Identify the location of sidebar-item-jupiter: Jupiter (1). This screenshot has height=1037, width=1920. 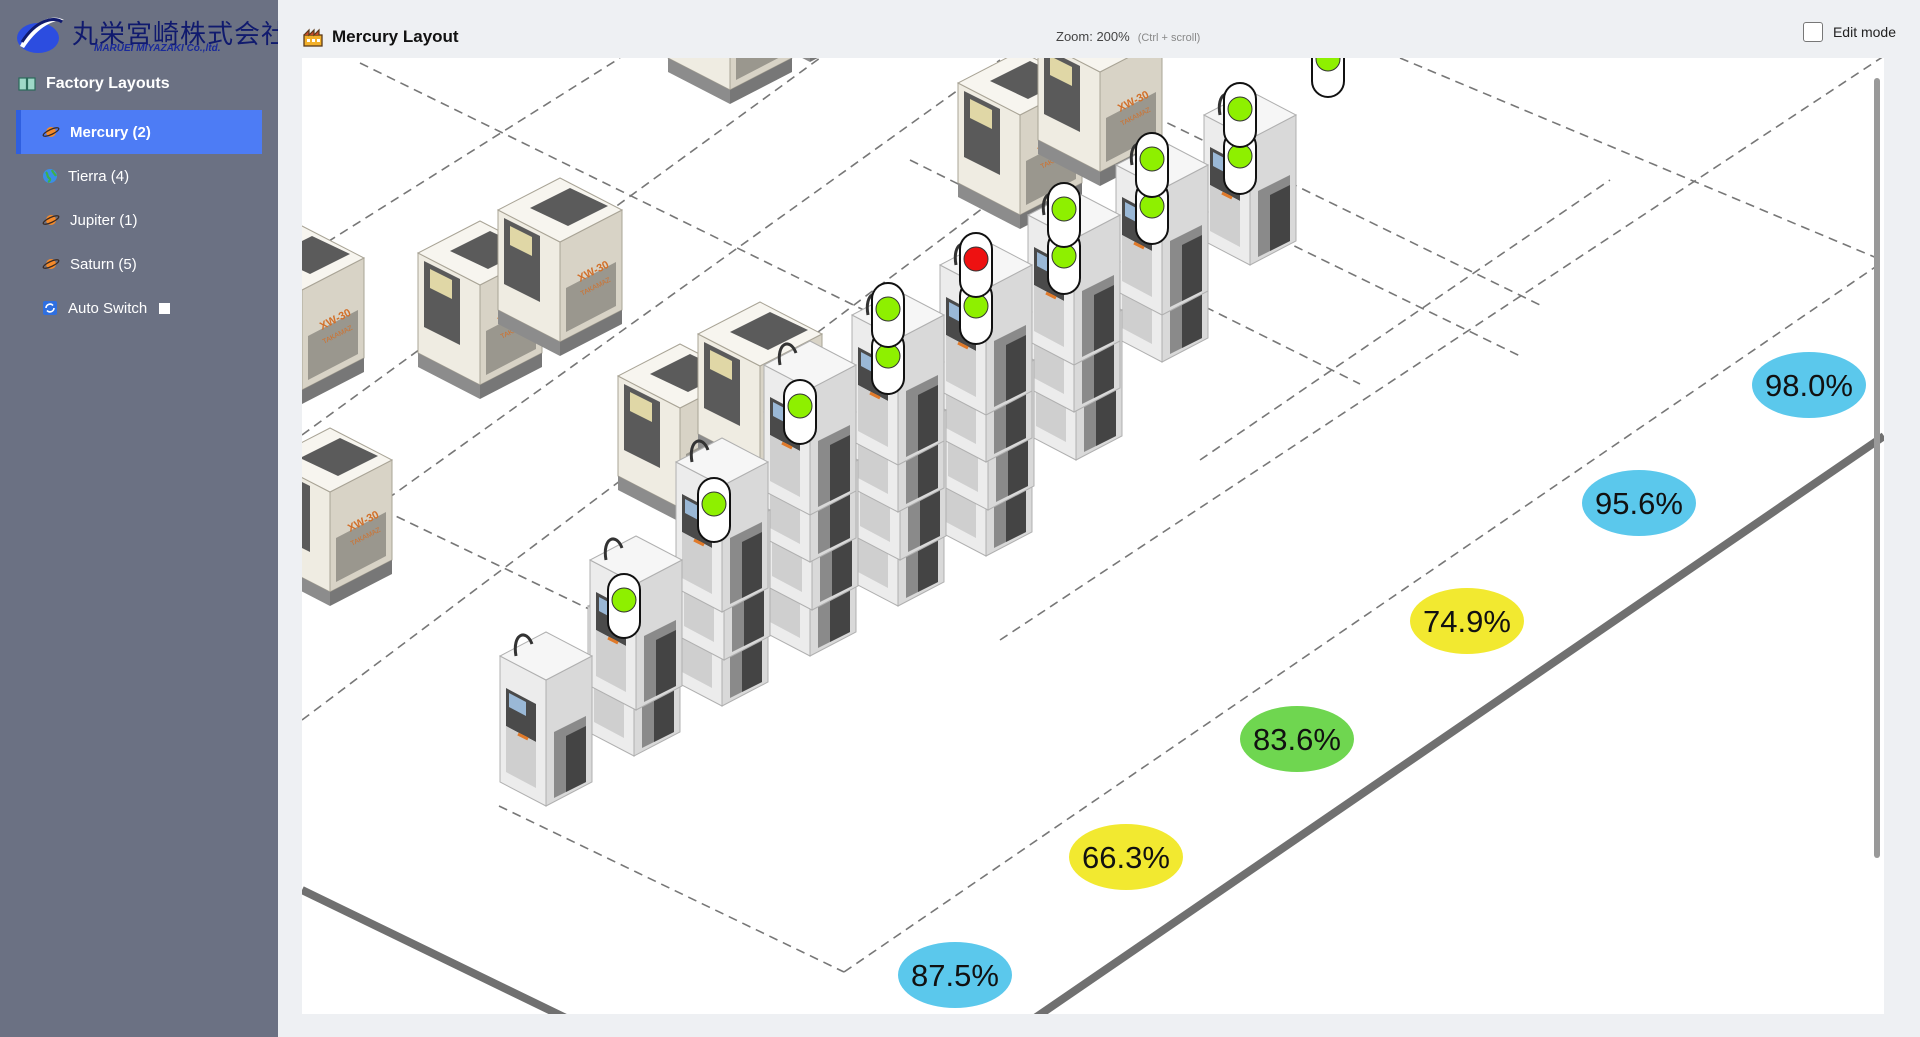
(139, 220).